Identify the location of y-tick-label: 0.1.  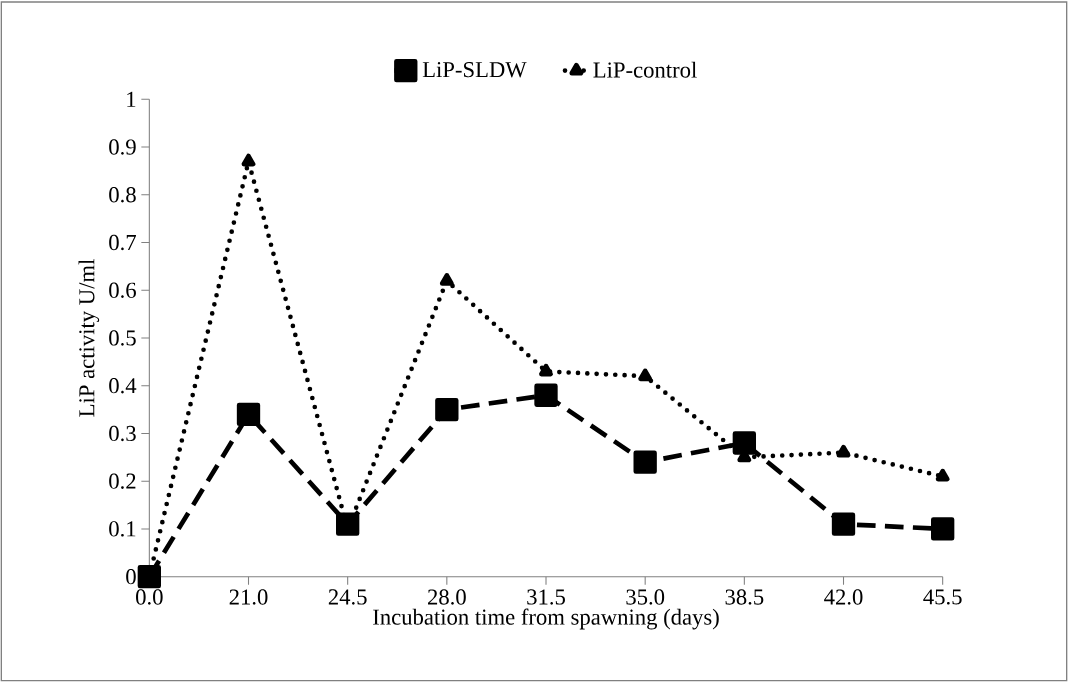
(122, 529).